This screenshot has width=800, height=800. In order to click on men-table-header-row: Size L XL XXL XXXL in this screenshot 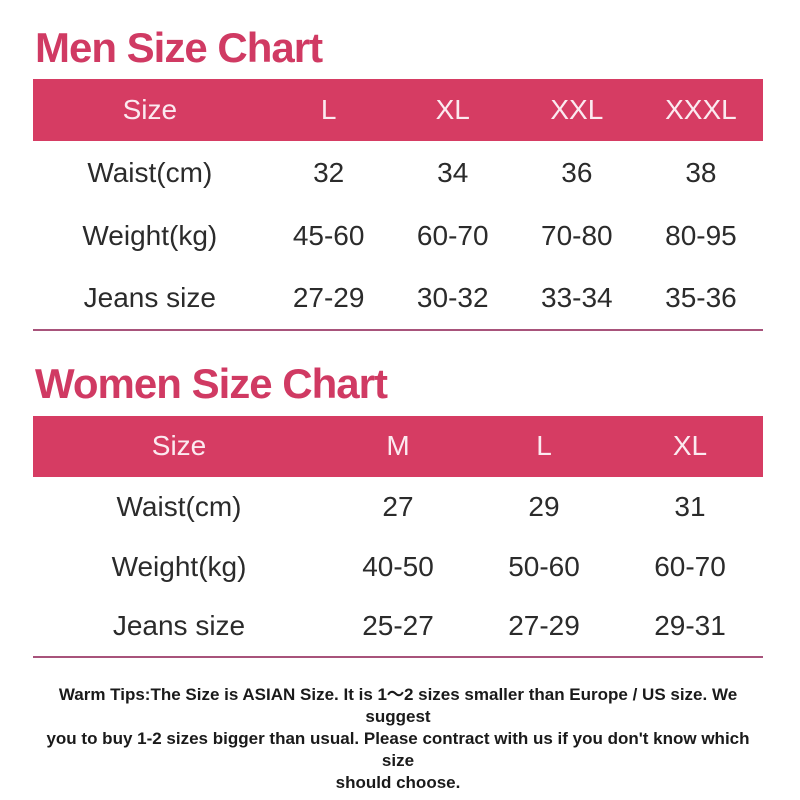, I will do `click(398, 110)`.